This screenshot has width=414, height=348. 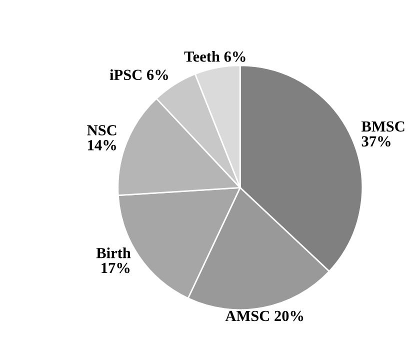 I want to click on slice-label: Teeth 6%, so click(x=215, y=56).